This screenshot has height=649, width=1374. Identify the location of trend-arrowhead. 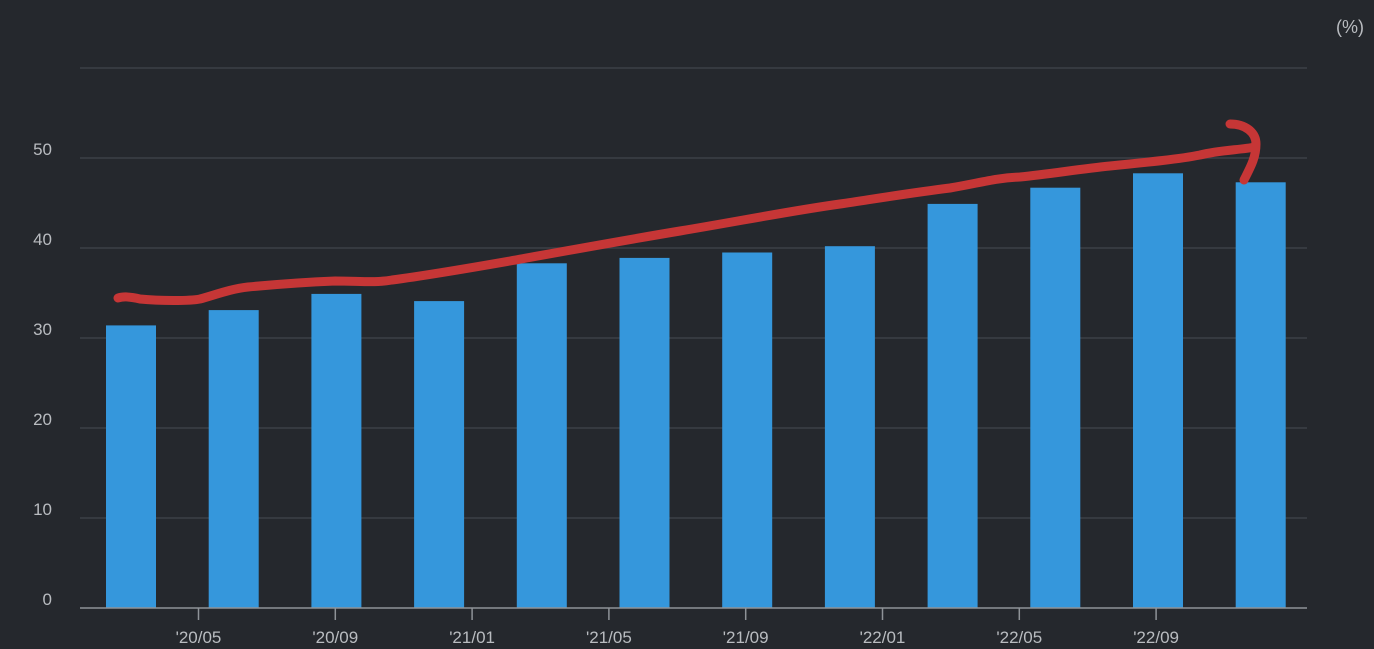
(1243, 152).